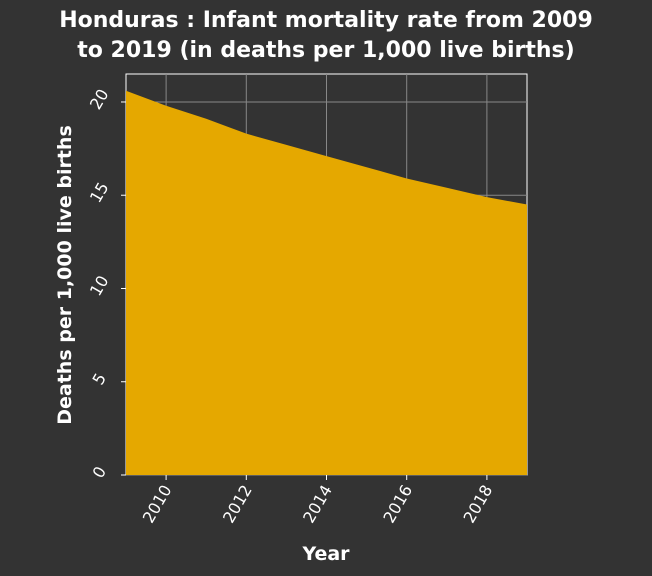 Image resolution: width=652 pixels, height=576 pixels. Describe the element at coordinates (325, 554) in the screenshot. I see `x-axis-title: Year` at that location.